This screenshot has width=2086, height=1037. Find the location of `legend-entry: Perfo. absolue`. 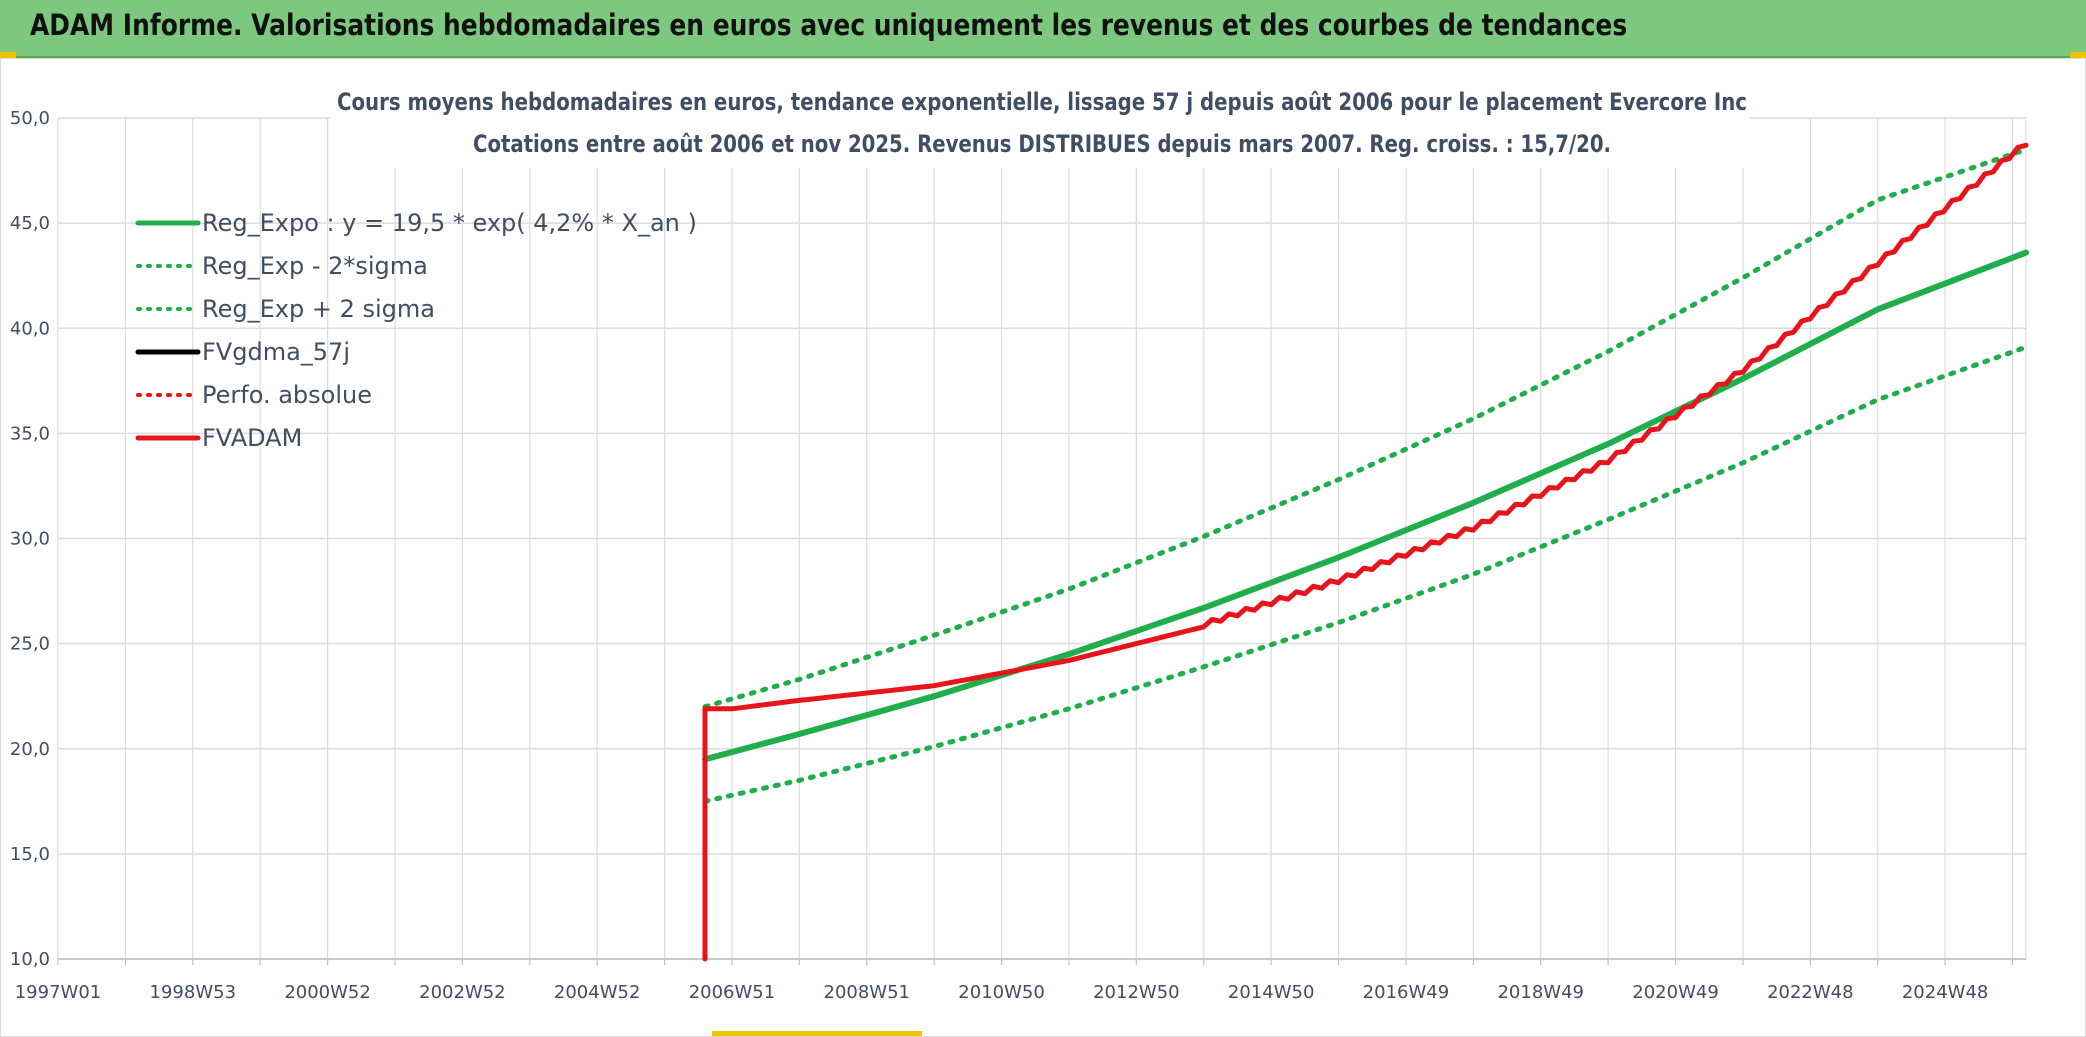

legend-entry: Perfo. absolue is located at coordinates (254, 395).